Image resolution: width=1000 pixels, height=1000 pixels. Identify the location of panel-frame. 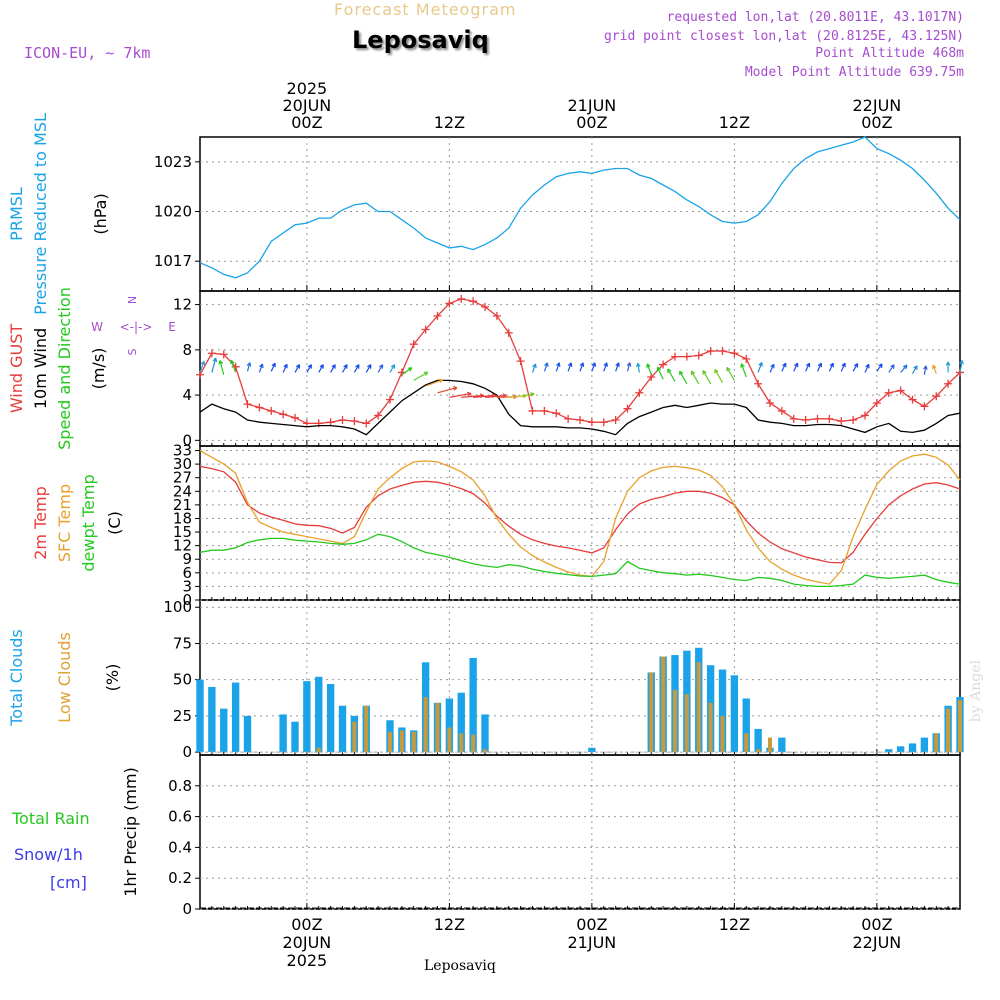
(580, 214).